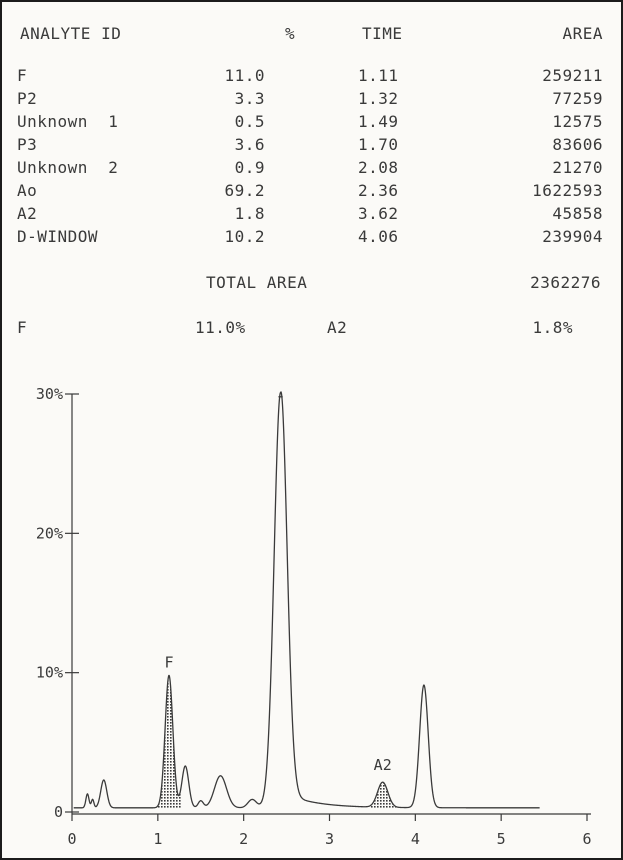 Image resolution: width=623 pixels, height=860 pixels. What do you see at coordinates (567, 190) in the screenshot?
I see `analyte-area: 1622593` at bounding box center [567, 190].